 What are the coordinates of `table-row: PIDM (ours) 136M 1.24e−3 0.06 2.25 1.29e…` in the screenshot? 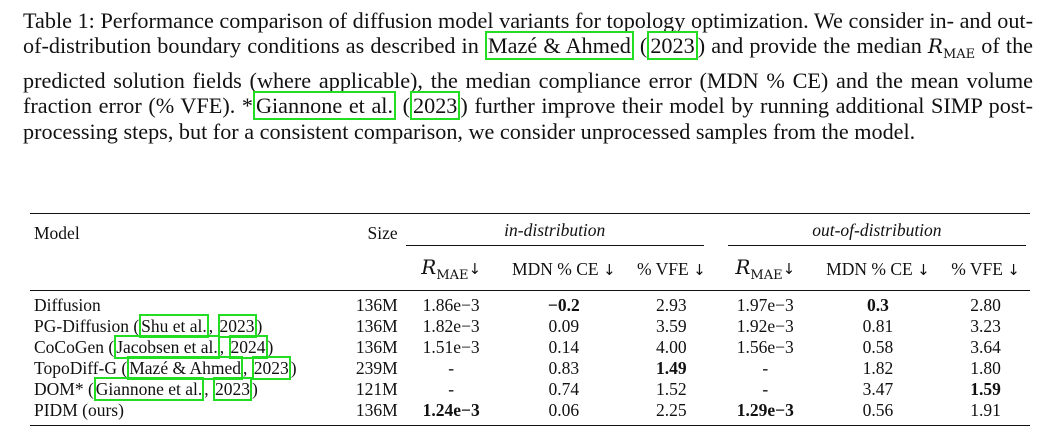 It's located at (530, 413).